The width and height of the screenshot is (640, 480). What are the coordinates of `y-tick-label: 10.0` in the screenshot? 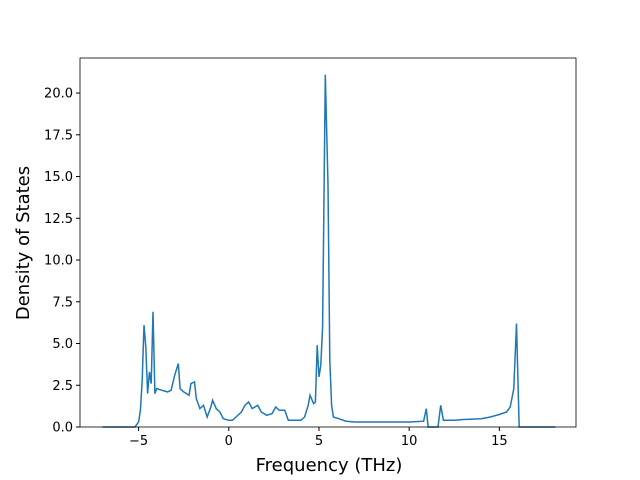 It's located at (58, 261).